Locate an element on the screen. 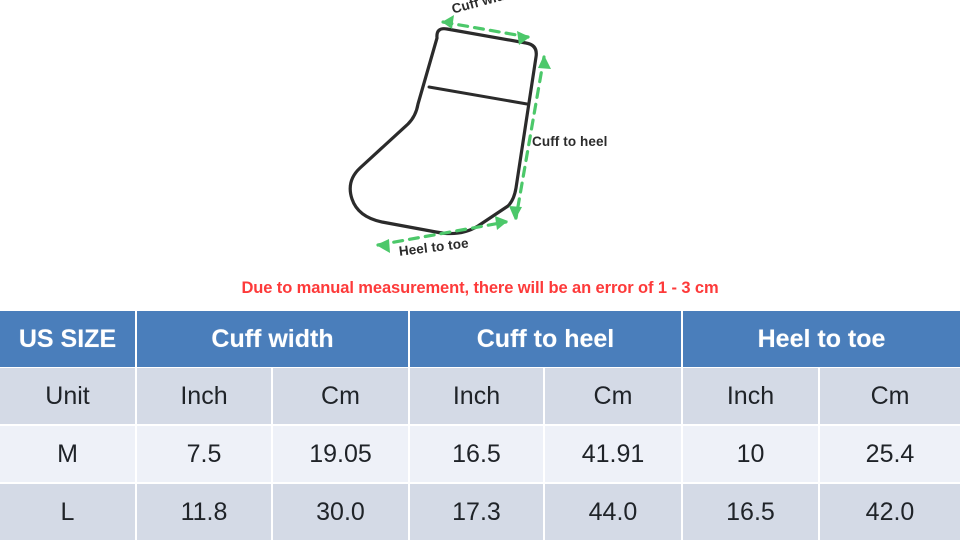 This screenshot has width=960, height=541. stocking-illustration is located at coordinates (449, 134).